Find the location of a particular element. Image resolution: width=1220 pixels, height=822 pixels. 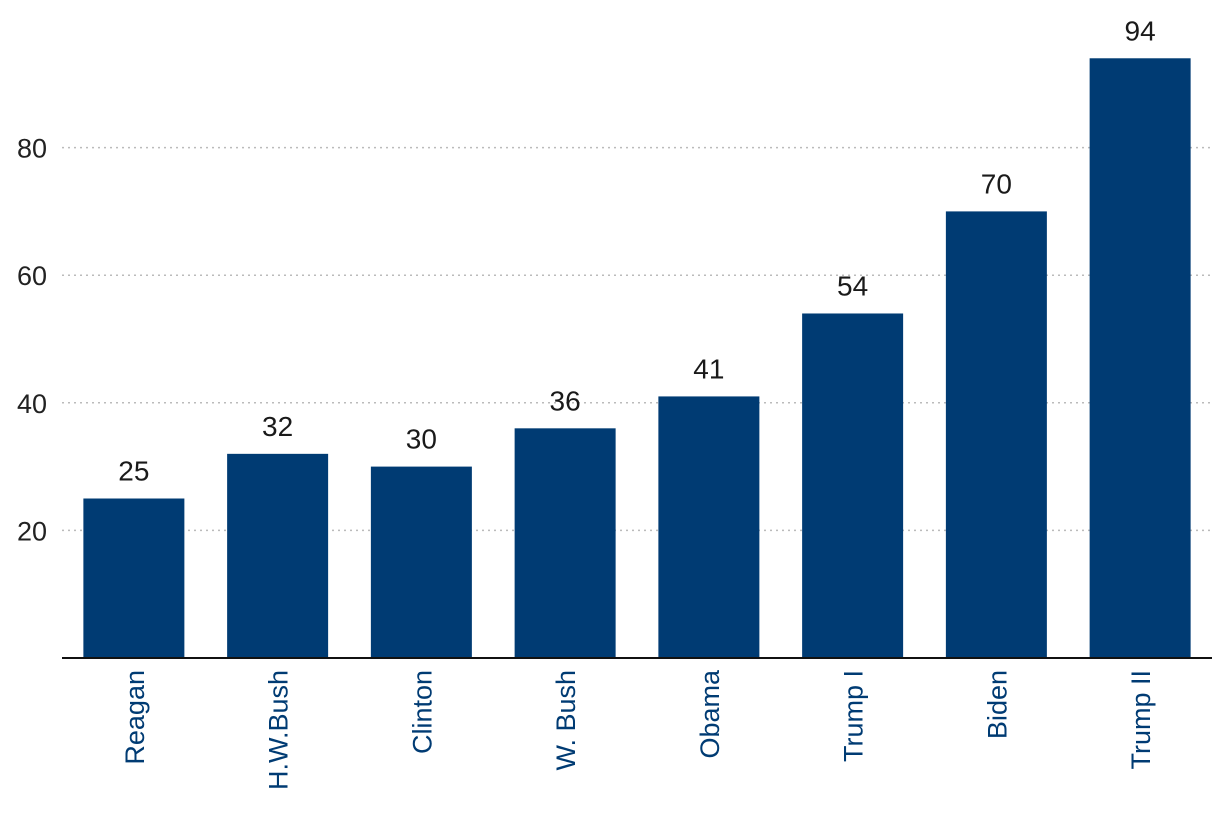

y-axis-ticks: 20 40 60 80 is located at coordinates (32, 340).